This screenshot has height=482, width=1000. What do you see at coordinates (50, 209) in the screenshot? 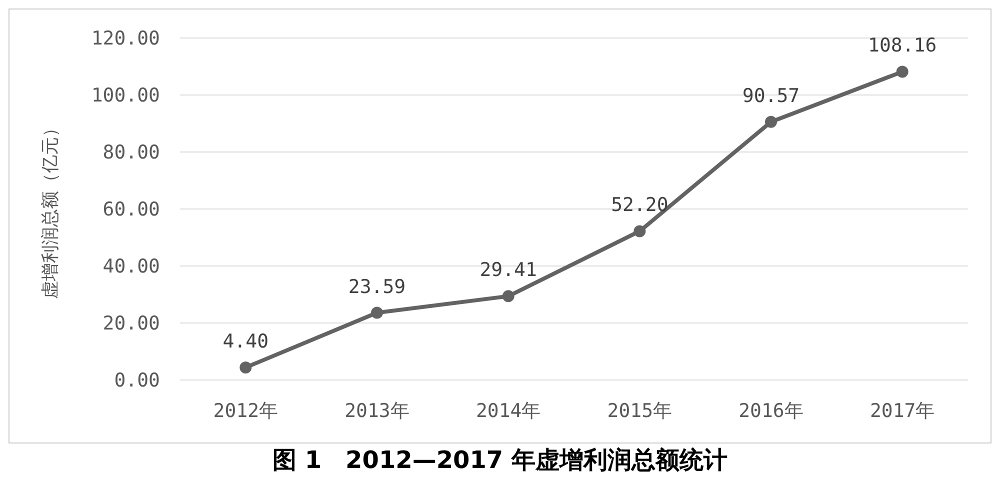
I see `y-axis-title: 虚增利润总额（亿元）` at bounding box center [50, 209].